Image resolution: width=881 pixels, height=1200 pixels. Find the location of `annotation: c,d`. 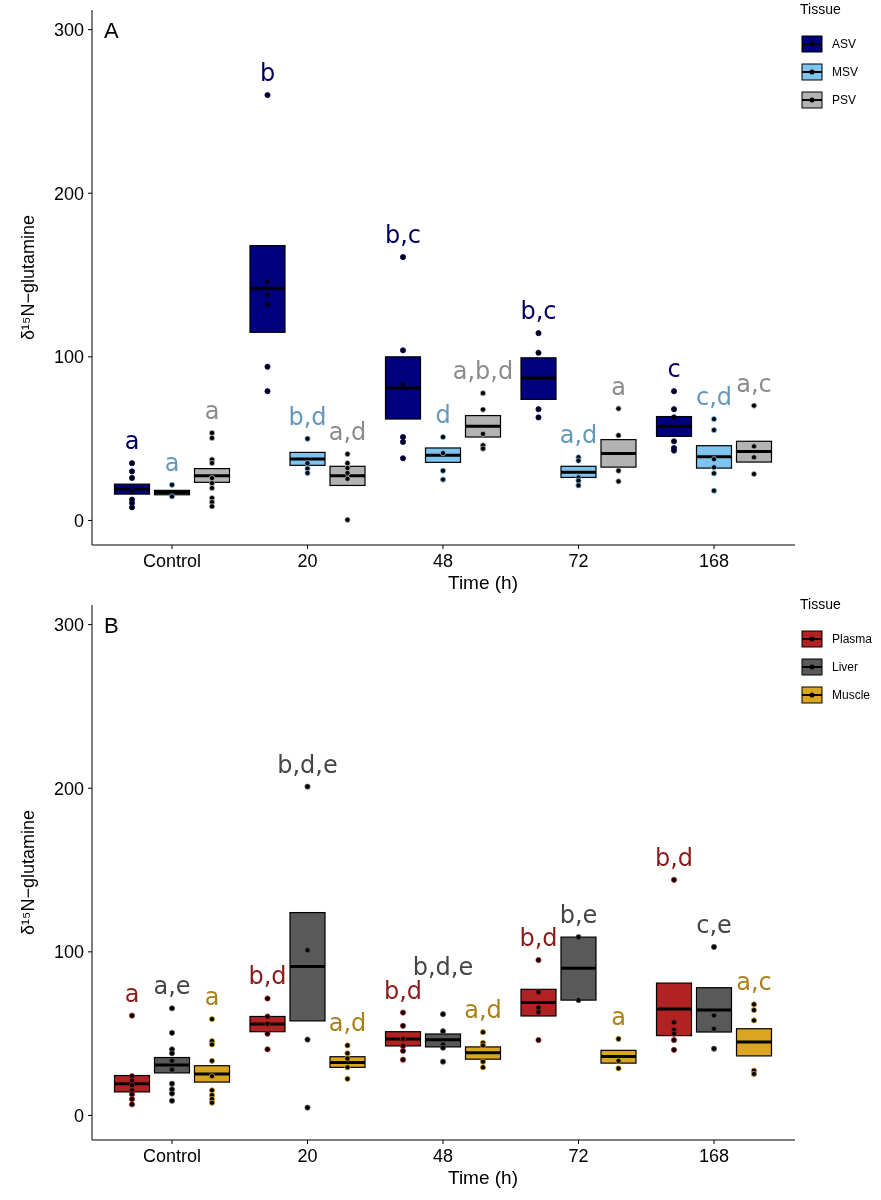

annotation: c,d is located at coordinates (714, 397).